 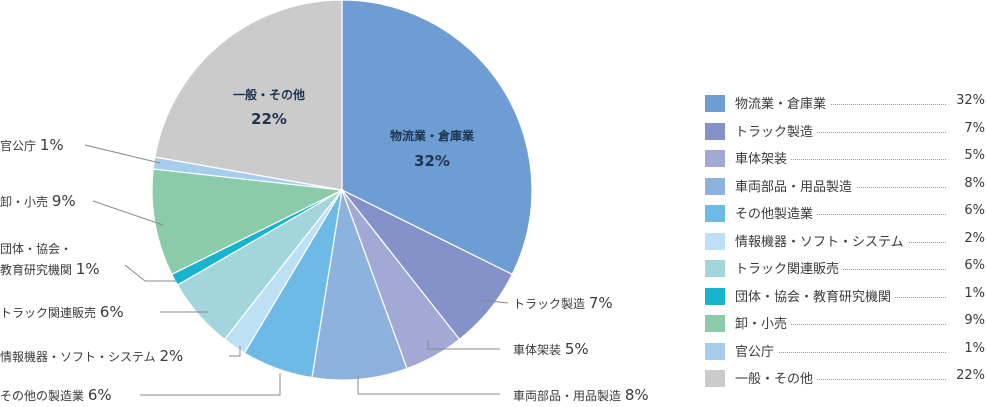 What do you see at coordinates (972, 128) in the screenshot?
I see `legend-value: 7%` at bounding box center [972, 128].